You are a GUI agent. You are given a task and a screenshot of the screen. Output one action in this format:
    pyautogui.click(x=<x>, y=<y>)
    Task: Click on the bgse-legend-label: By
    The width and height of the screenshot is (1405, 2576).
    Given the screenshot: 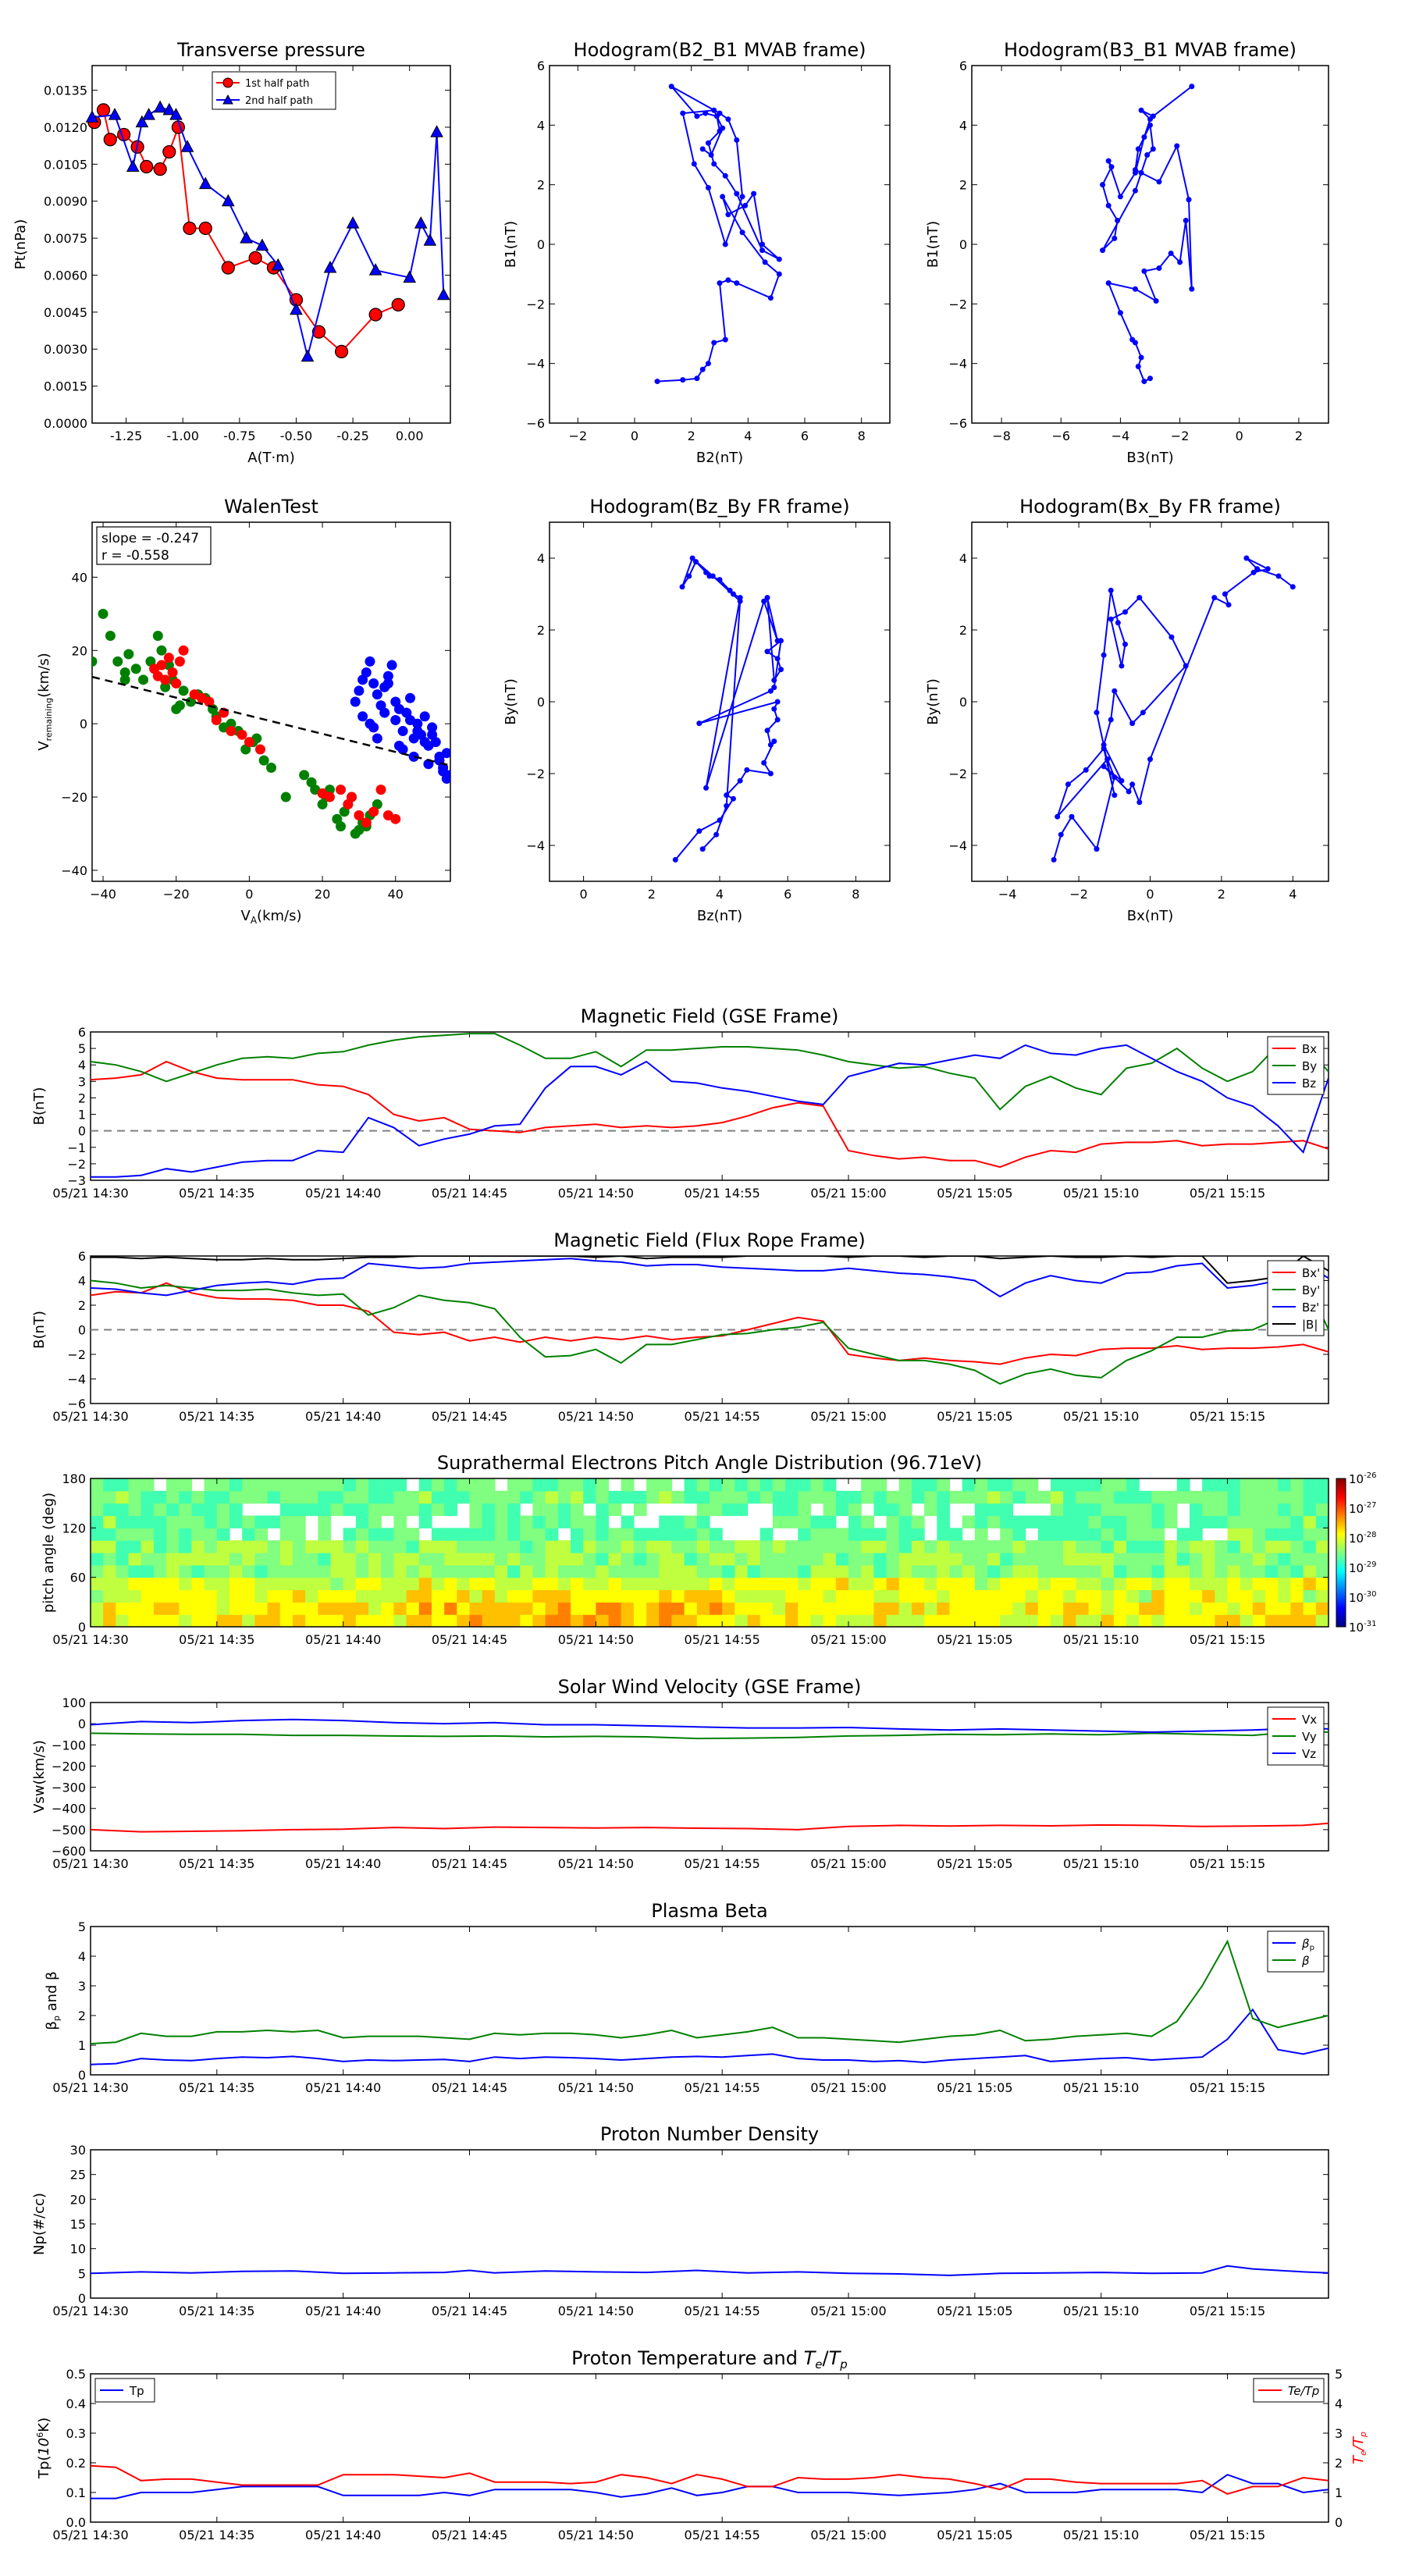 What is the action you would take?
    pyautogui.click(x=1309, y=1066)
    